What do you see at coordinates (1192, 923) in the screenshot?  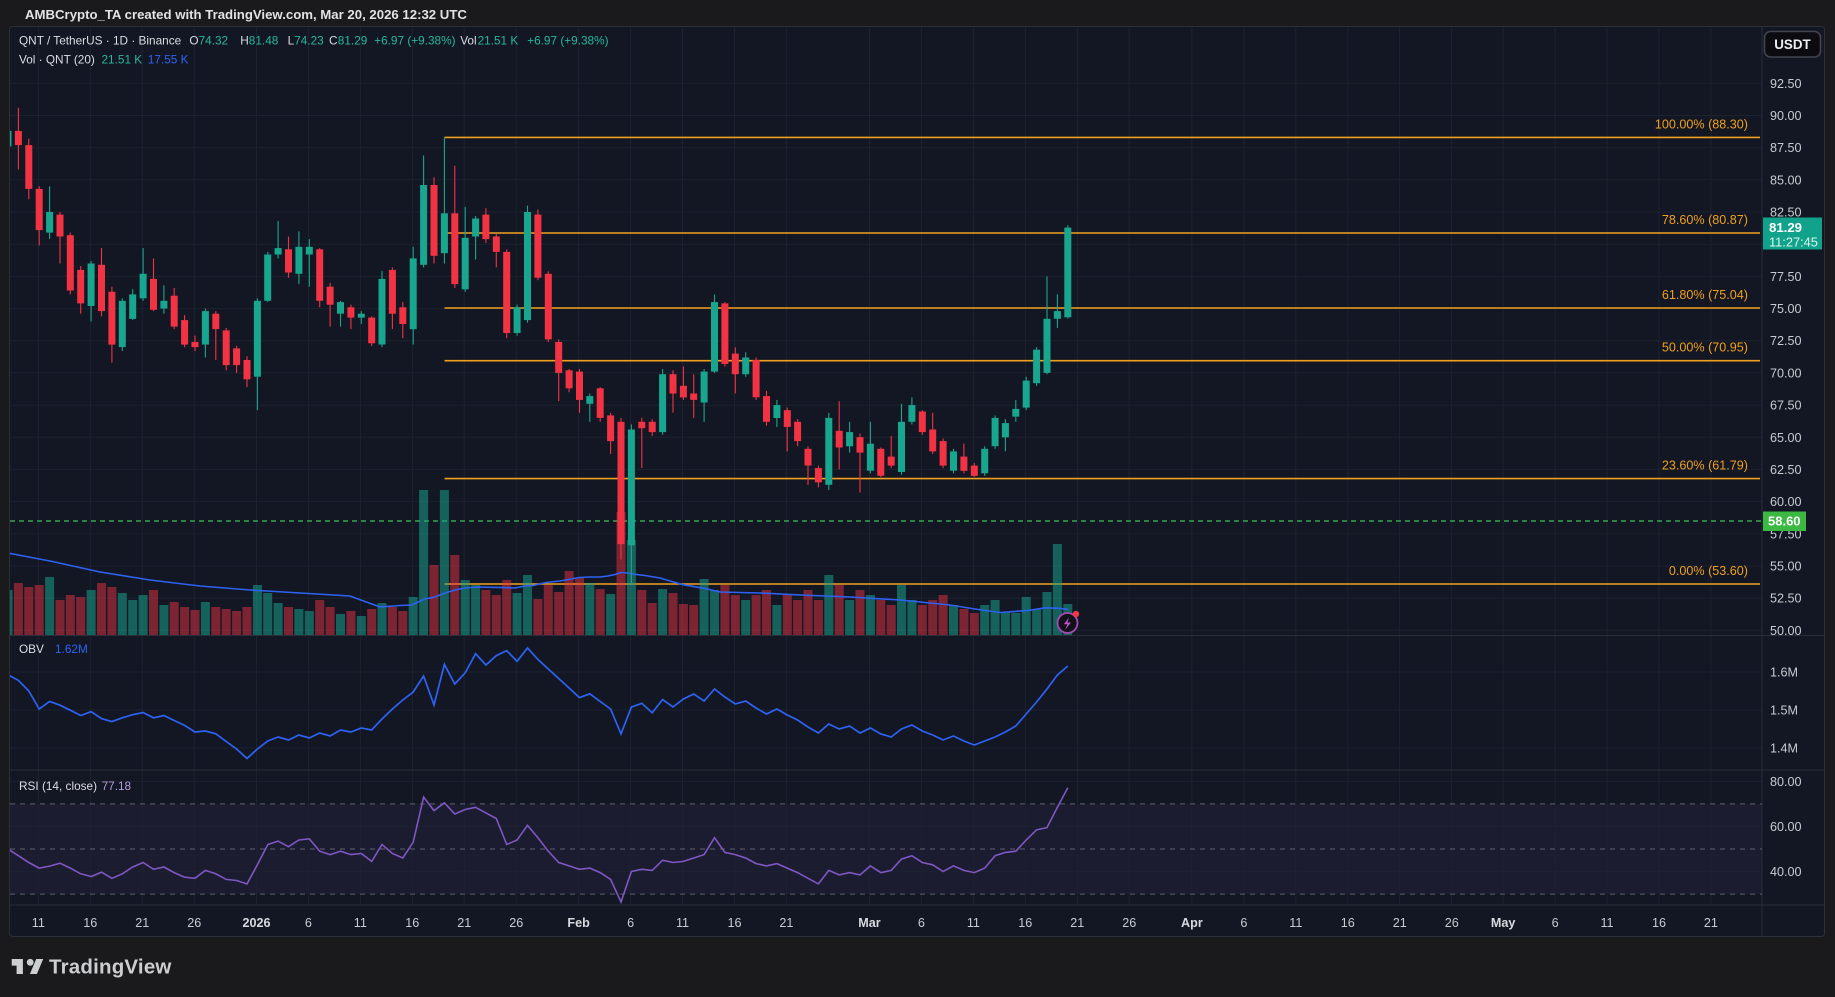 I see `svg-text: Apr` at bounding box center [1192, 923].